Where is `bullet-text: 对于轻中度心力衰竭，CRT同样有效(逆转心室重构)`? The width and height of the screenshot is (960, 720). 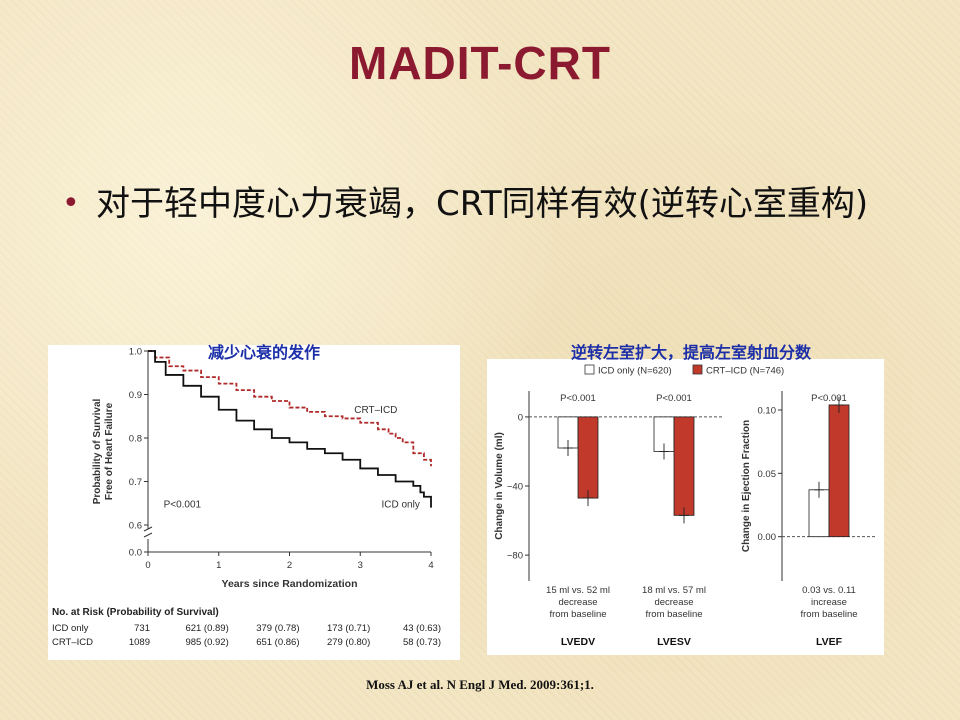 bullet-text: 对于轻中度心力衰竭，CRT同样有效(逆转心室重构) is located at coordinates (482, 204).